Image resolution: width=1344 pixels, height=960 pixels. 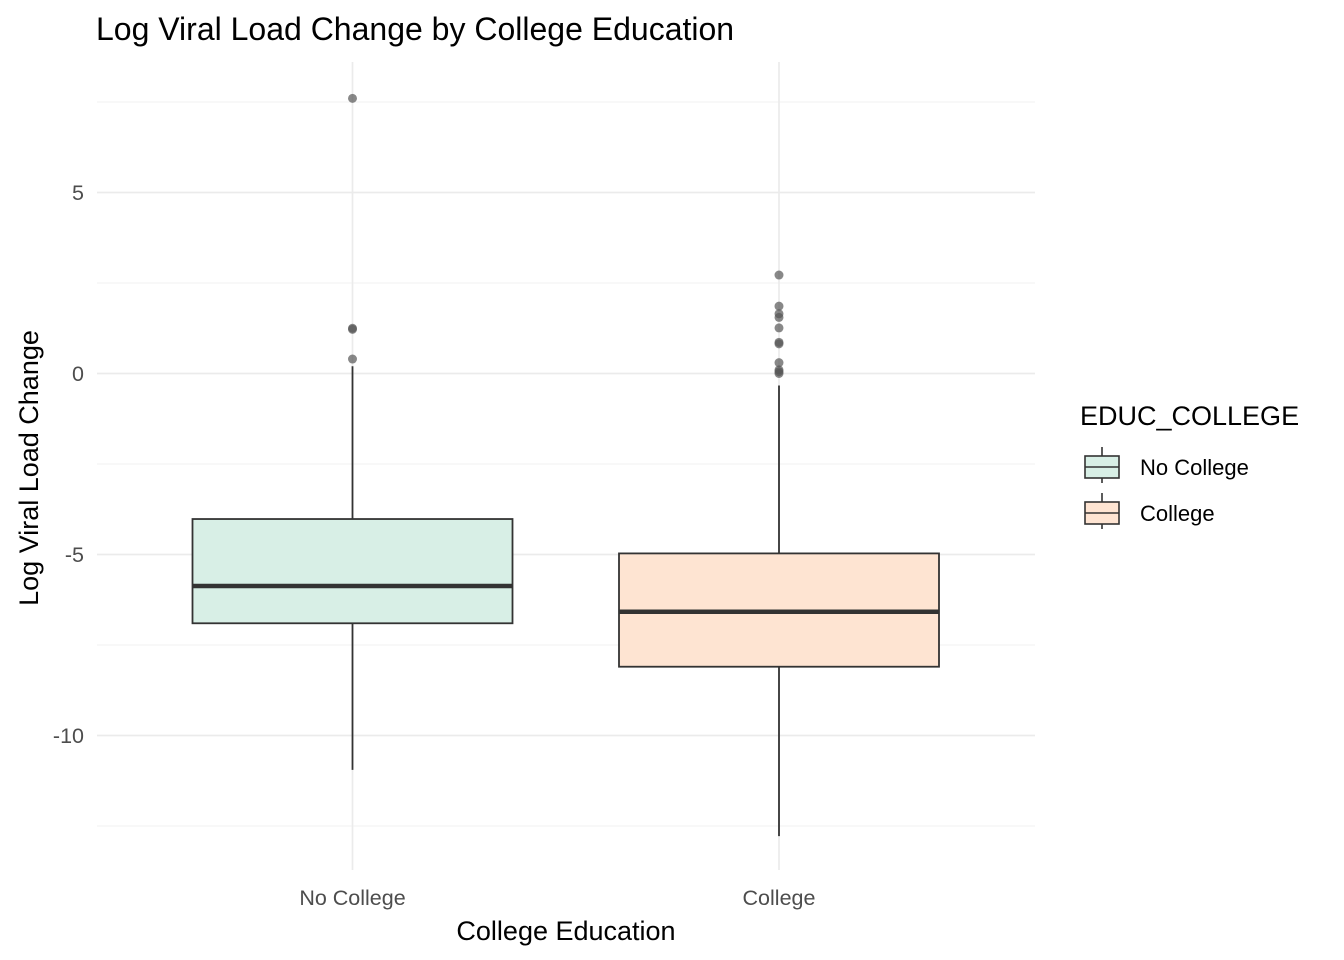 What do you see at coordinates (78, 374) in the screenshot?
I see `y-tick-label: 0` at bounding box center [78, 374].